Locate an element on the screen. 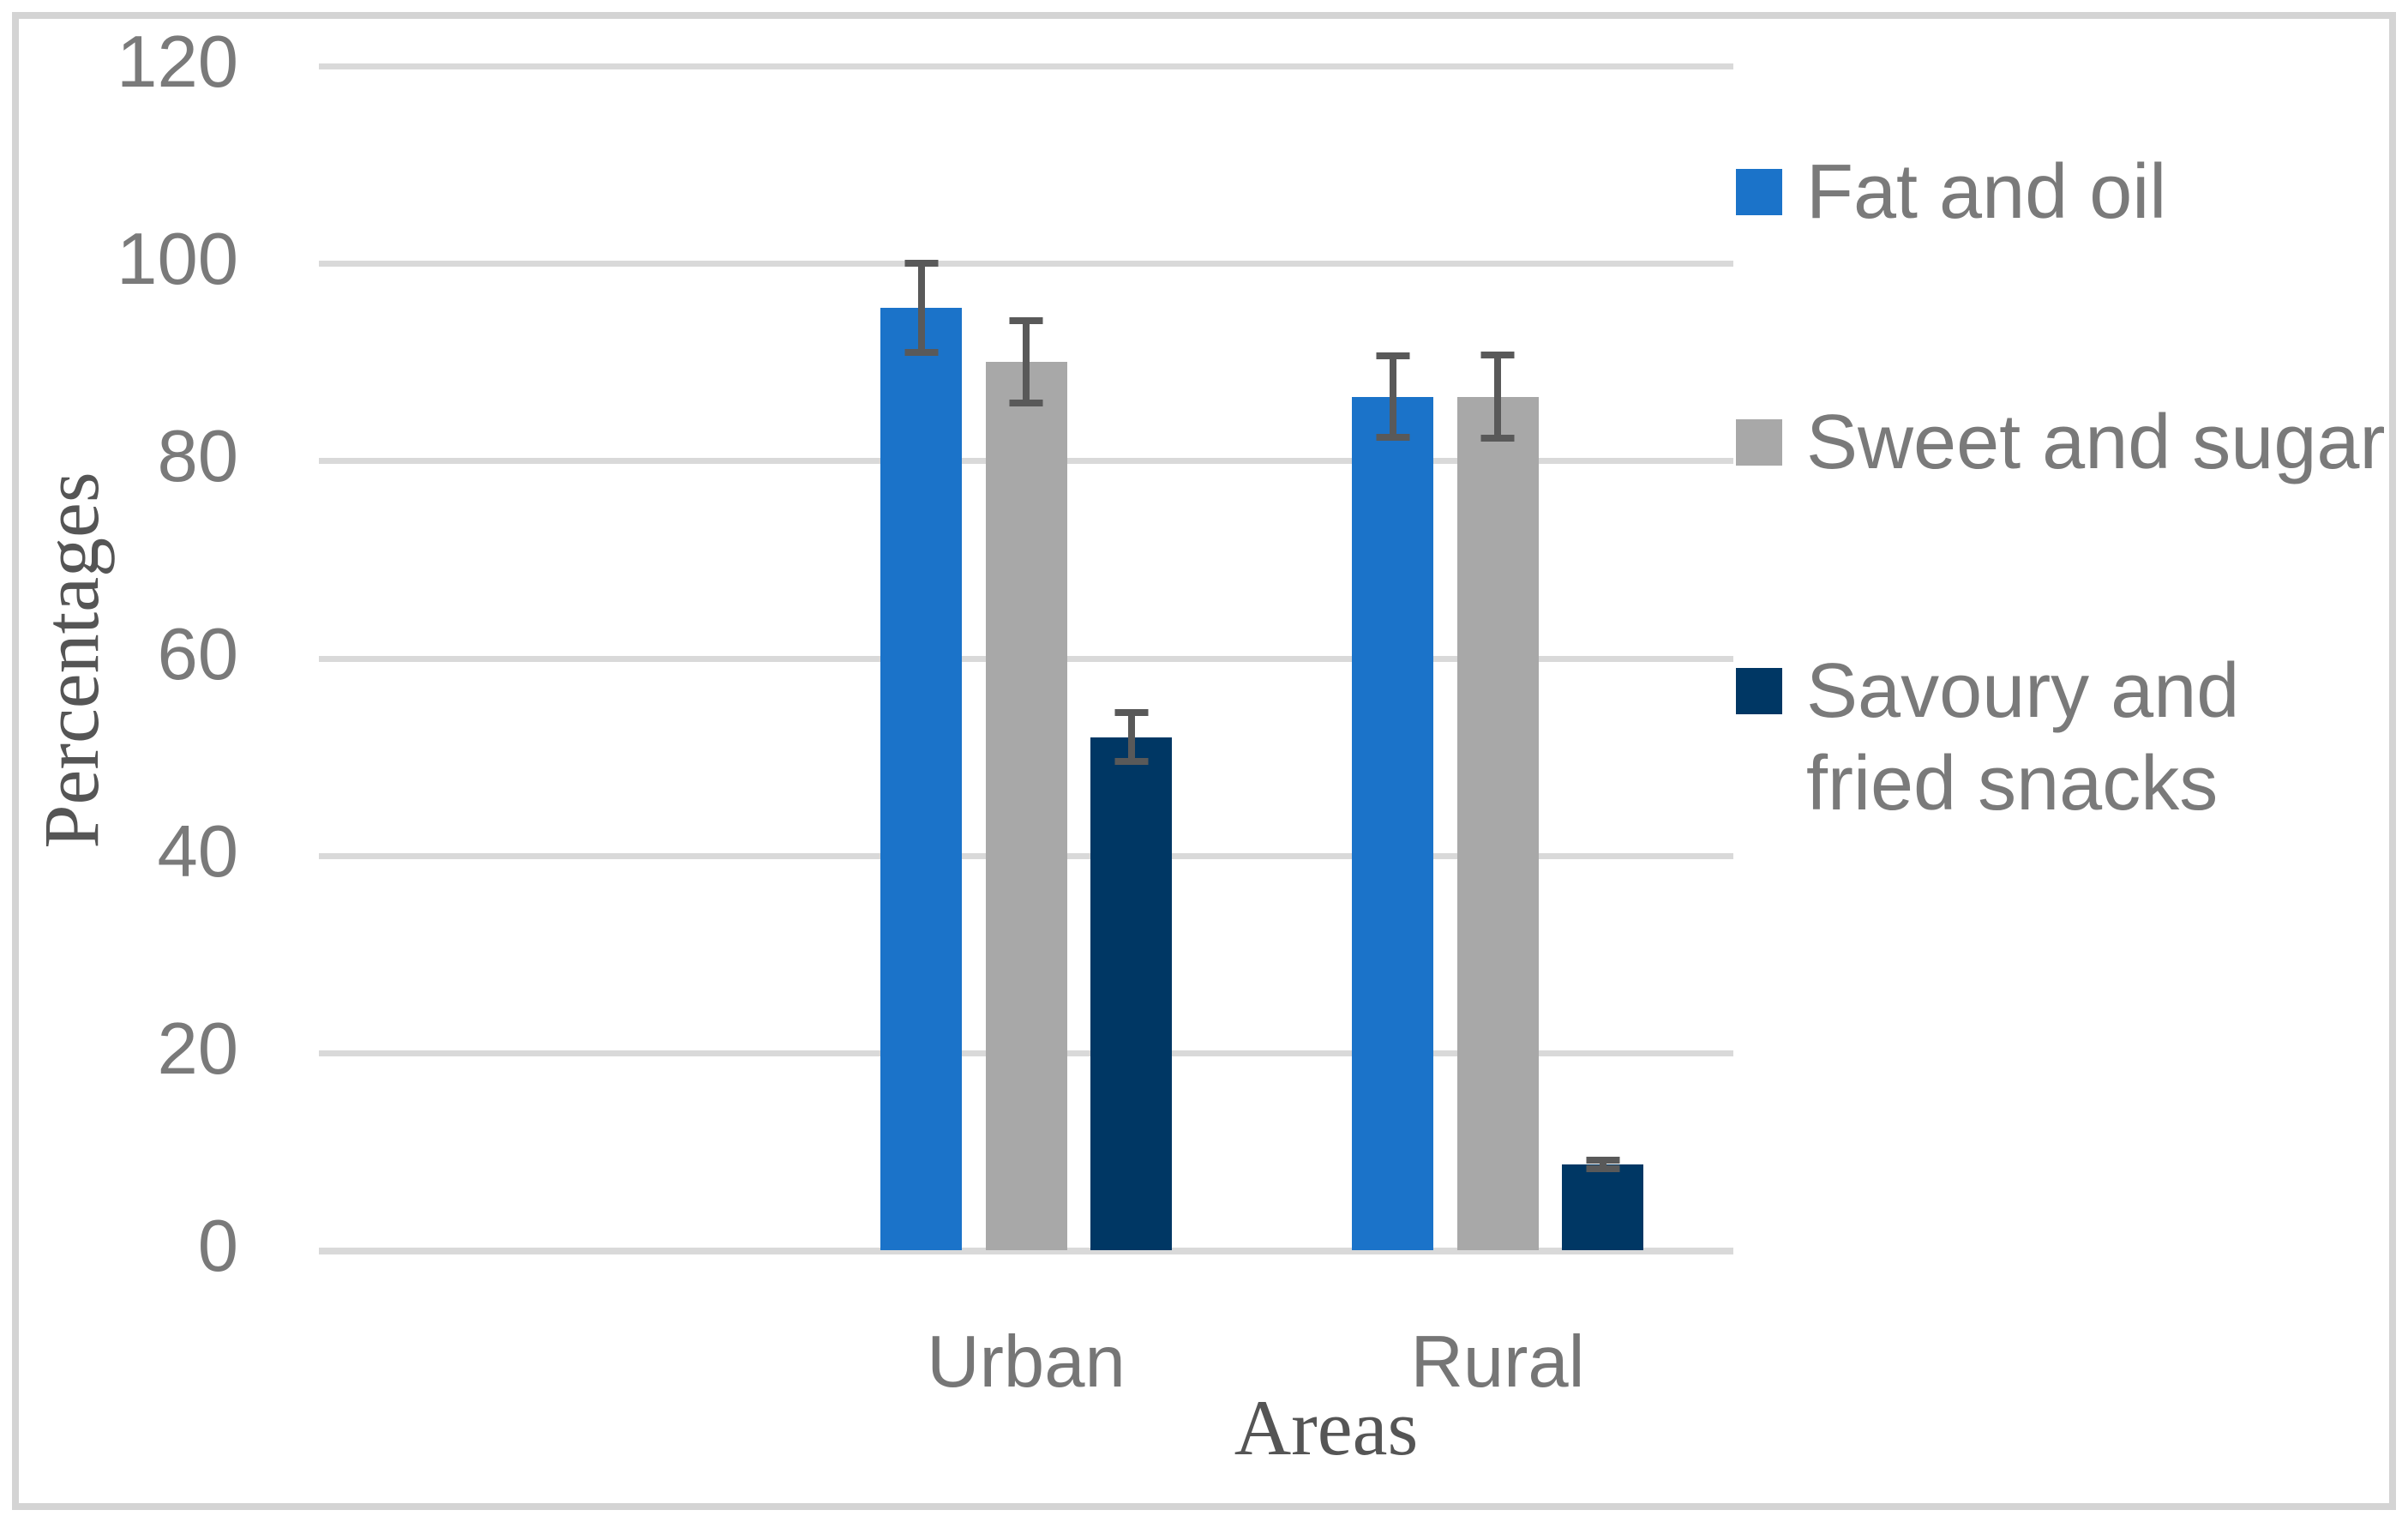 This screenshot has height=1522, width=2408. bar-urban-sweet-and-sugar is located at coordinates (1026, 806).